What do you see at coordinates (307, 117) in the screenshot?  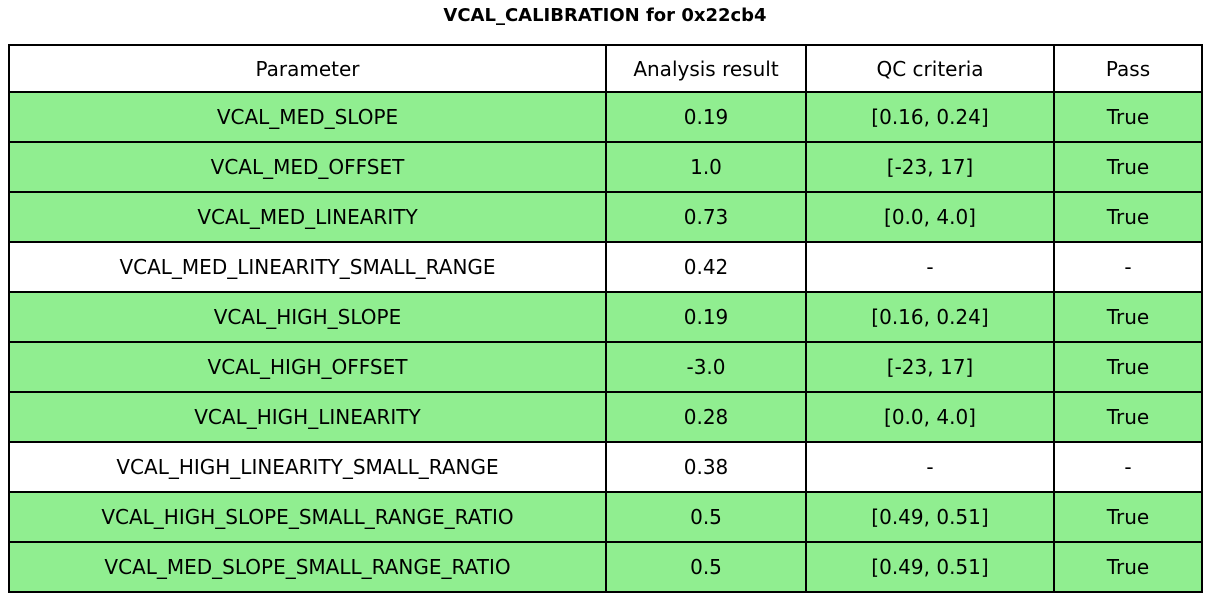 I see `parameter-cell: VCAL_MED_SLOPE` at bounding box center [307, 117].